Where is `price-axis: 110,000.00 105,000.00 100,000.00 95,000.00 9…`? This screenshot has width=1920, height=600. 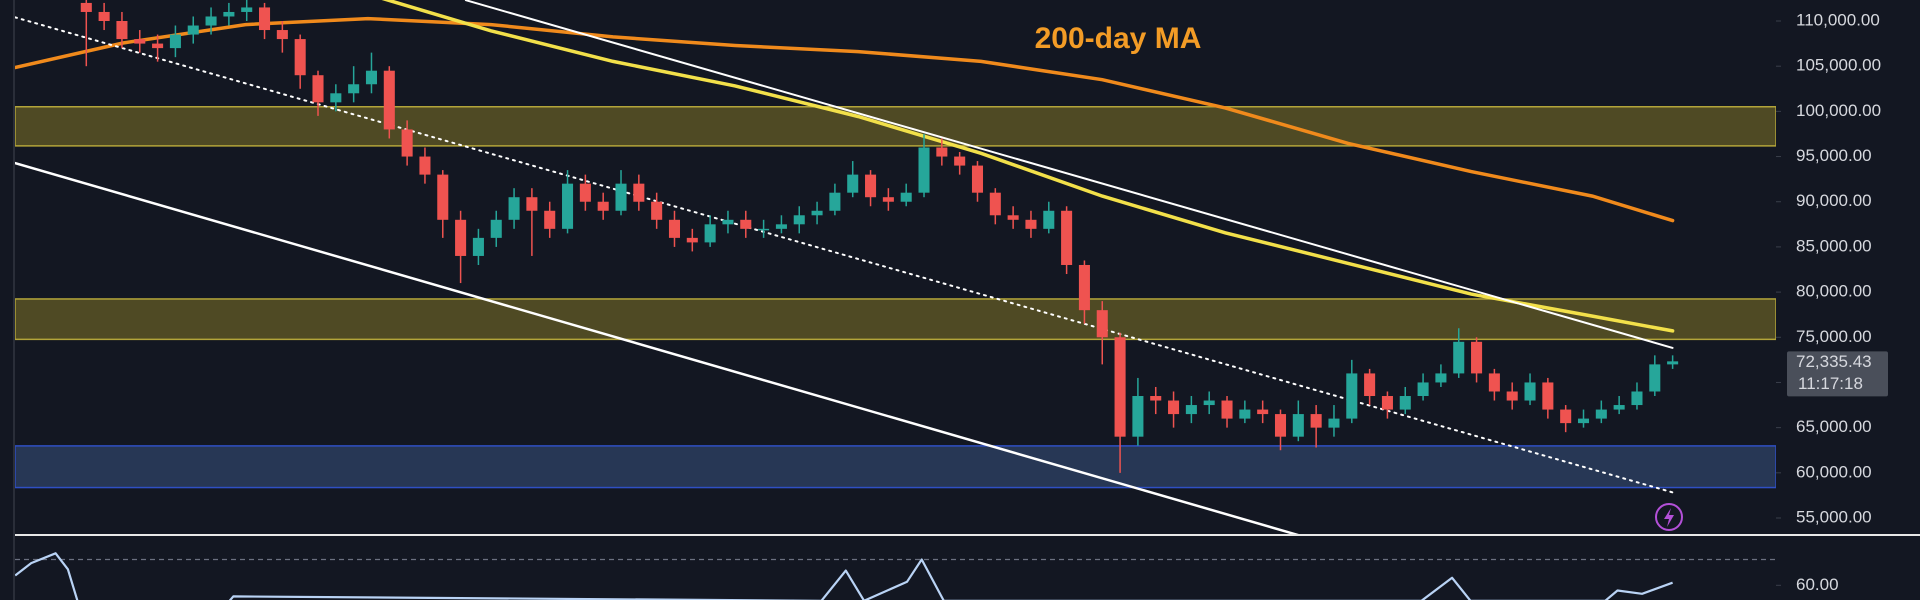 price-axis: 110,000.00 105,000.00 100,000.00 95,000.00 9… is located at coordinates (1832, 302).